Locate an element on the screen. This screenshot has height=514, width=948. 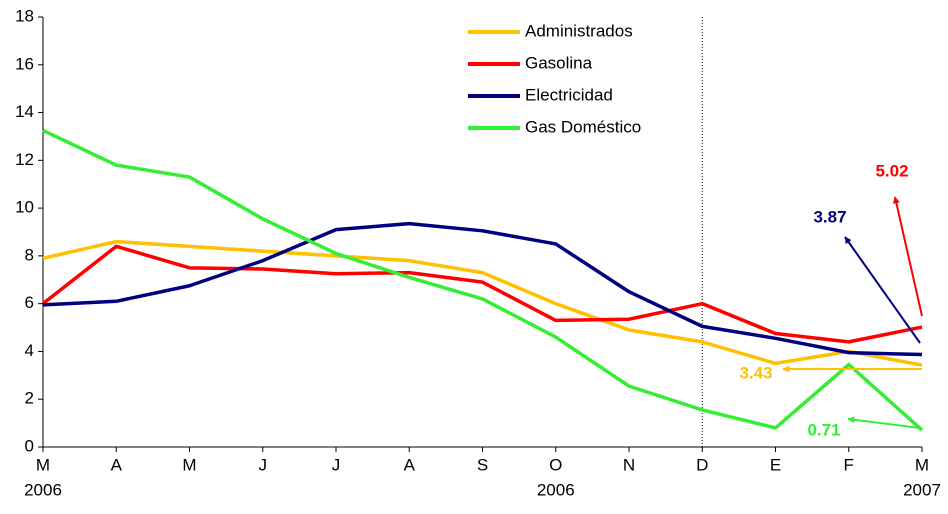
y-tick-label: 0 is located at coordinates (29, 445).